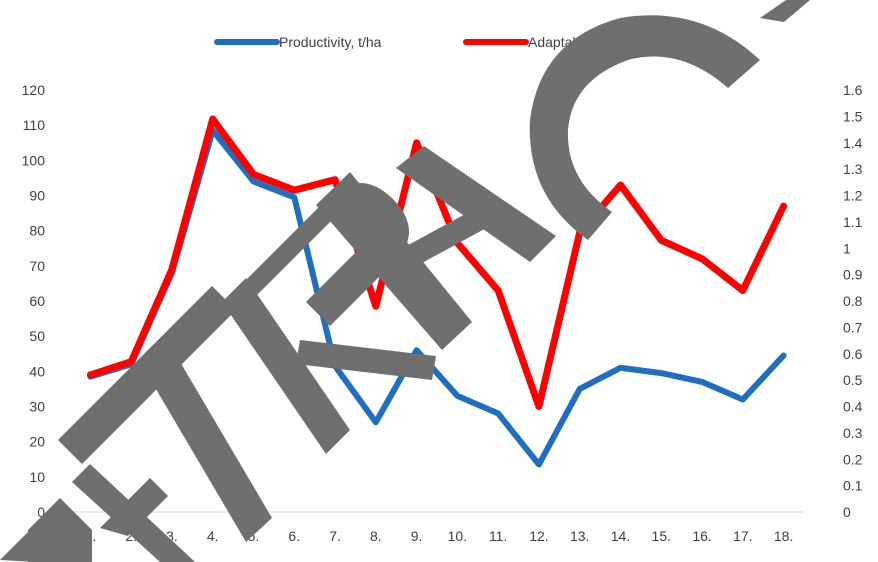 Image resolution: width=878 pixels, height=562 pixels. I want to click on right-y-tick-label: 1.5, so click(853, 116).